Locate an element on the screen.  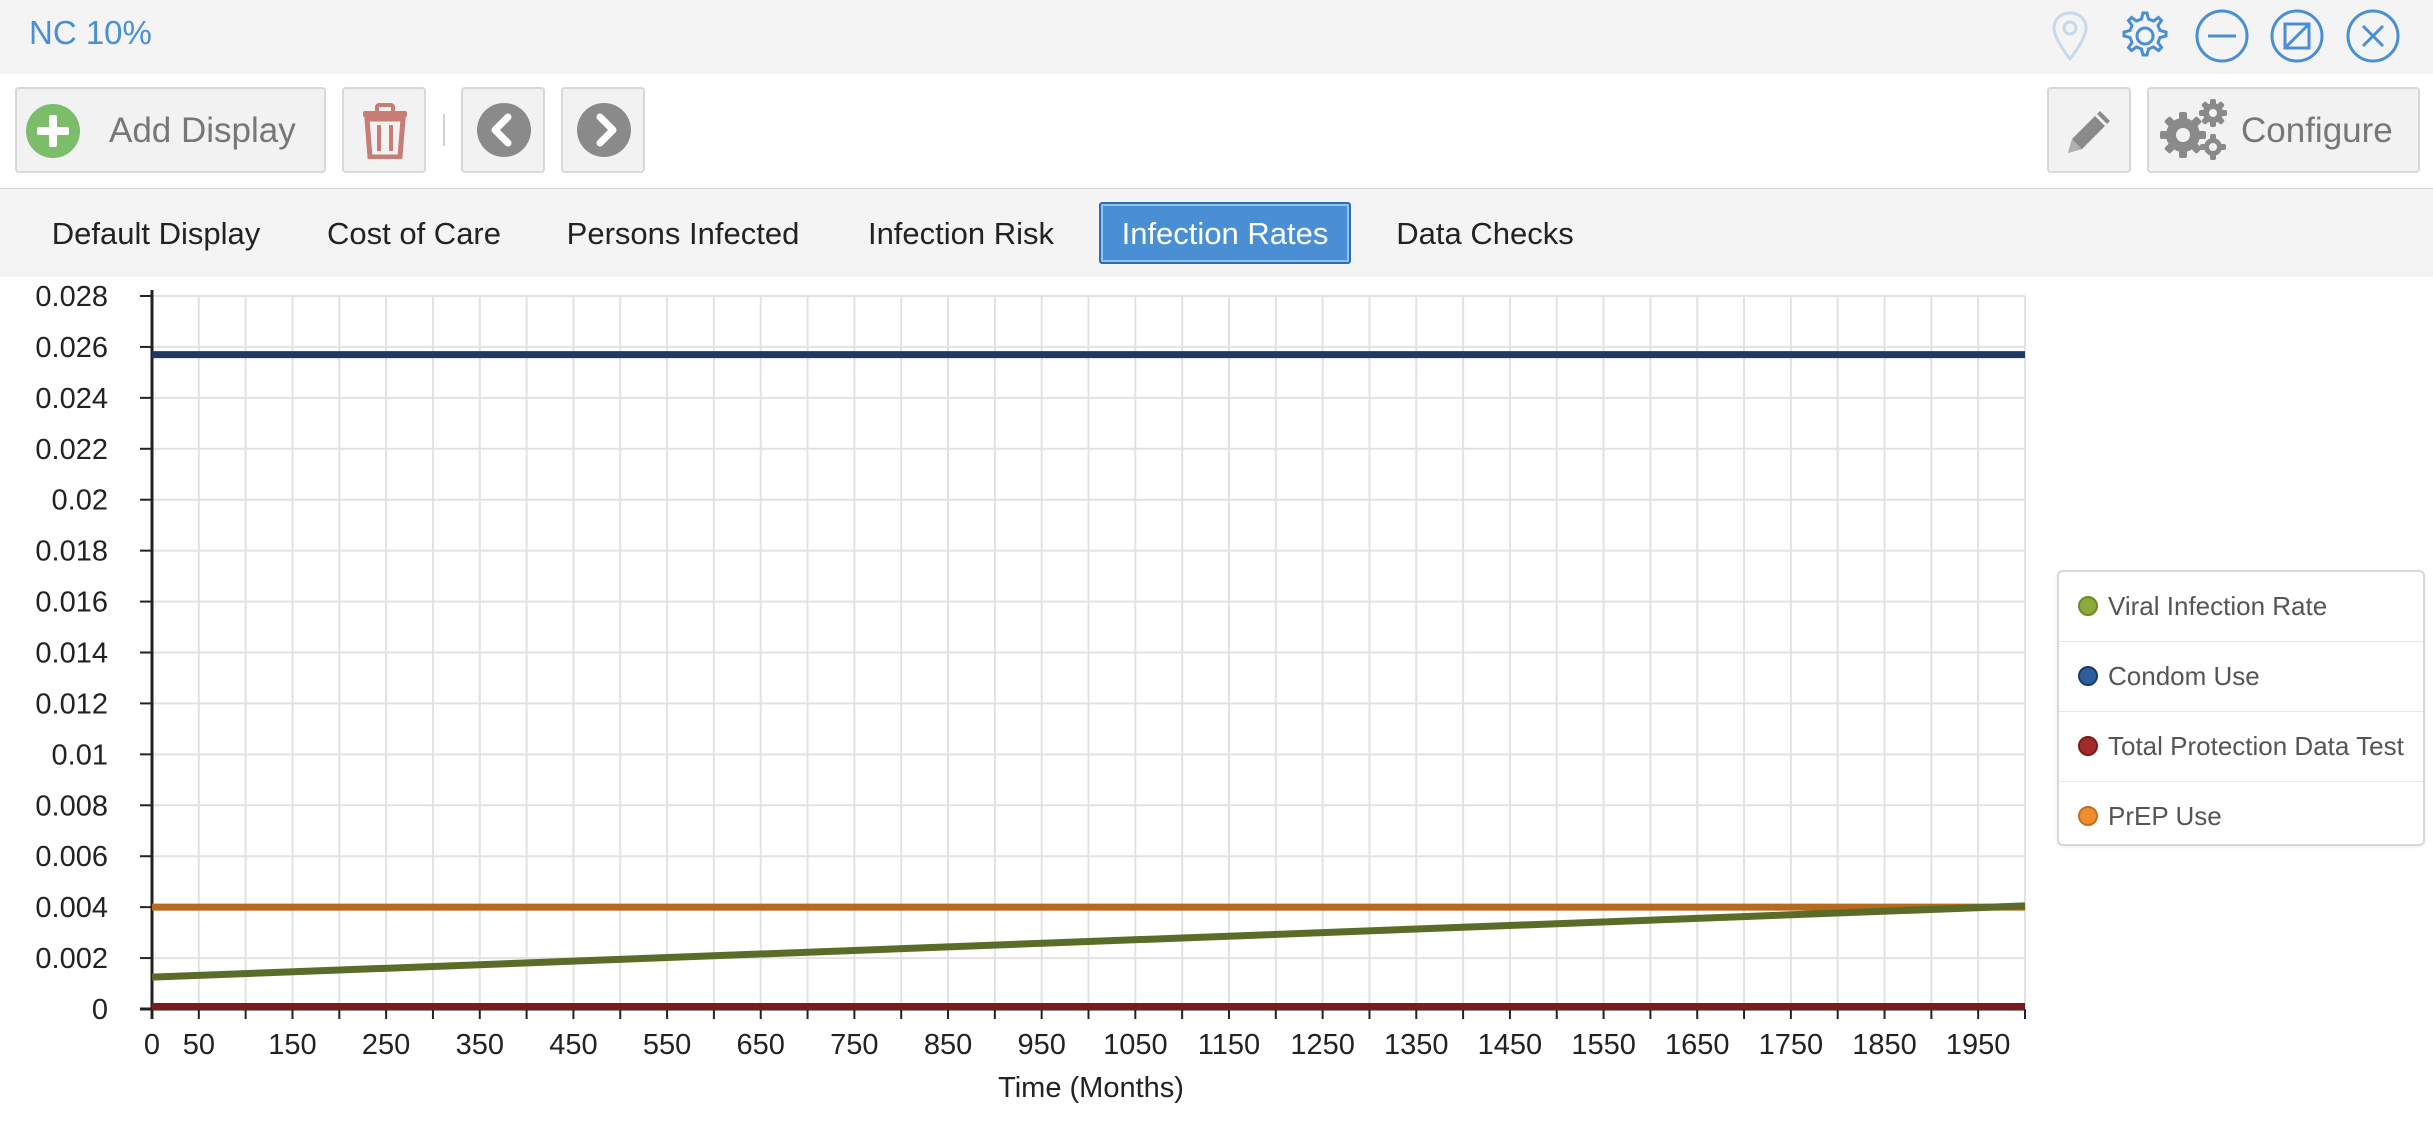
add-display-label: Add Display is located at coordinates (202, 130).